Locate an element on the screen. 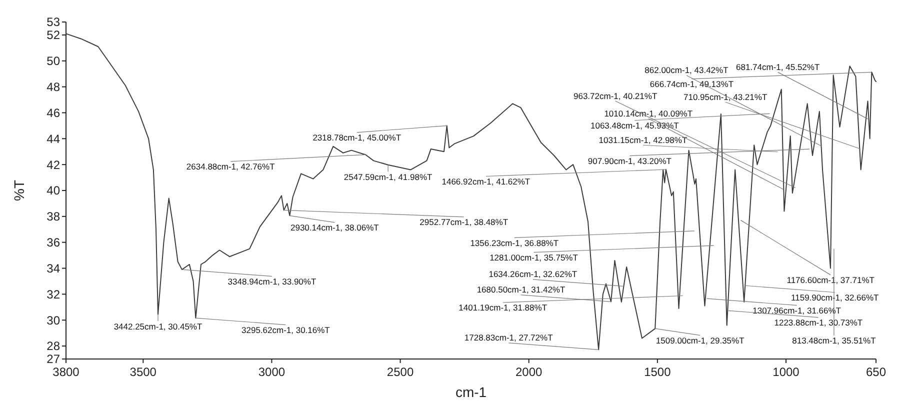  y-tick-label: 44 is located at coordinates (53, 139).